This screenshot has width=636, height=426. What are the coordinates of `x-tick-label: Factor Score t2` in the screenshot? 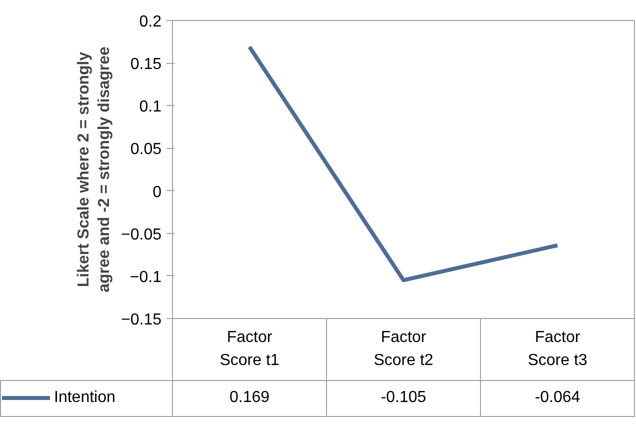 It's located at (403, 349).